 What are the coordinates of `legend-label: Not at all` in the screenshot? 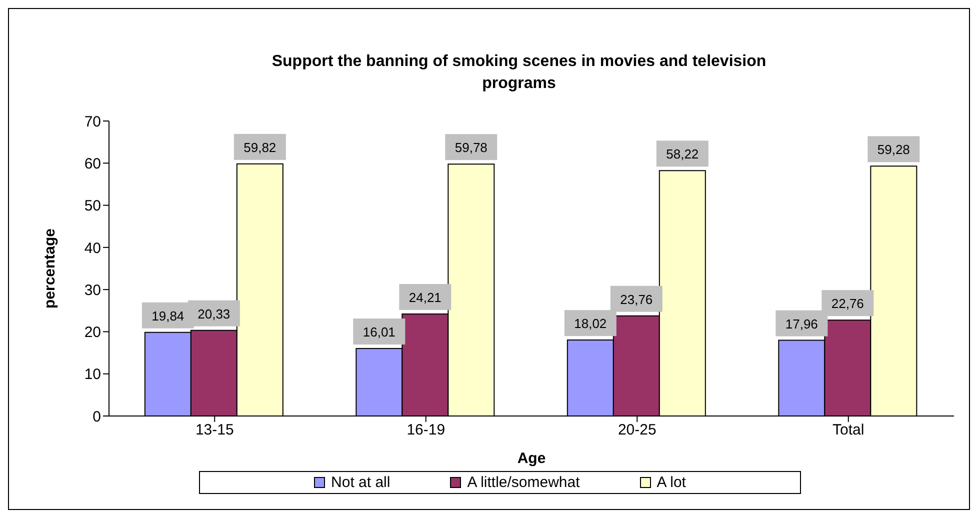 It's located at (360, 482).